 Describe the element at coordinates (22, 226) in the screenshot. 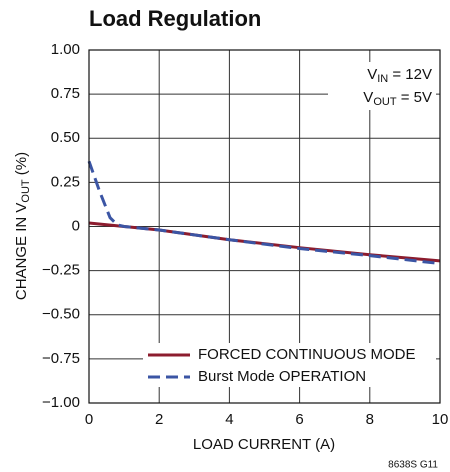

I see `y-axis-label: CHANGE IN VOUT (%)` at that location.